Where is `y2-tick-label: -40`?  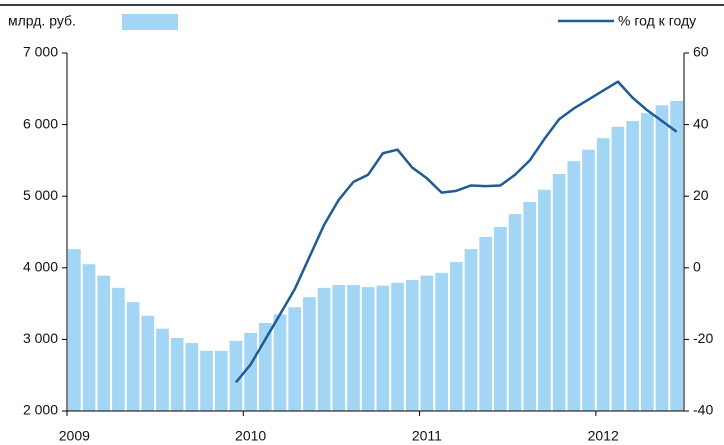
y2-tick-label: -40 is located at coordinates (703, 410).